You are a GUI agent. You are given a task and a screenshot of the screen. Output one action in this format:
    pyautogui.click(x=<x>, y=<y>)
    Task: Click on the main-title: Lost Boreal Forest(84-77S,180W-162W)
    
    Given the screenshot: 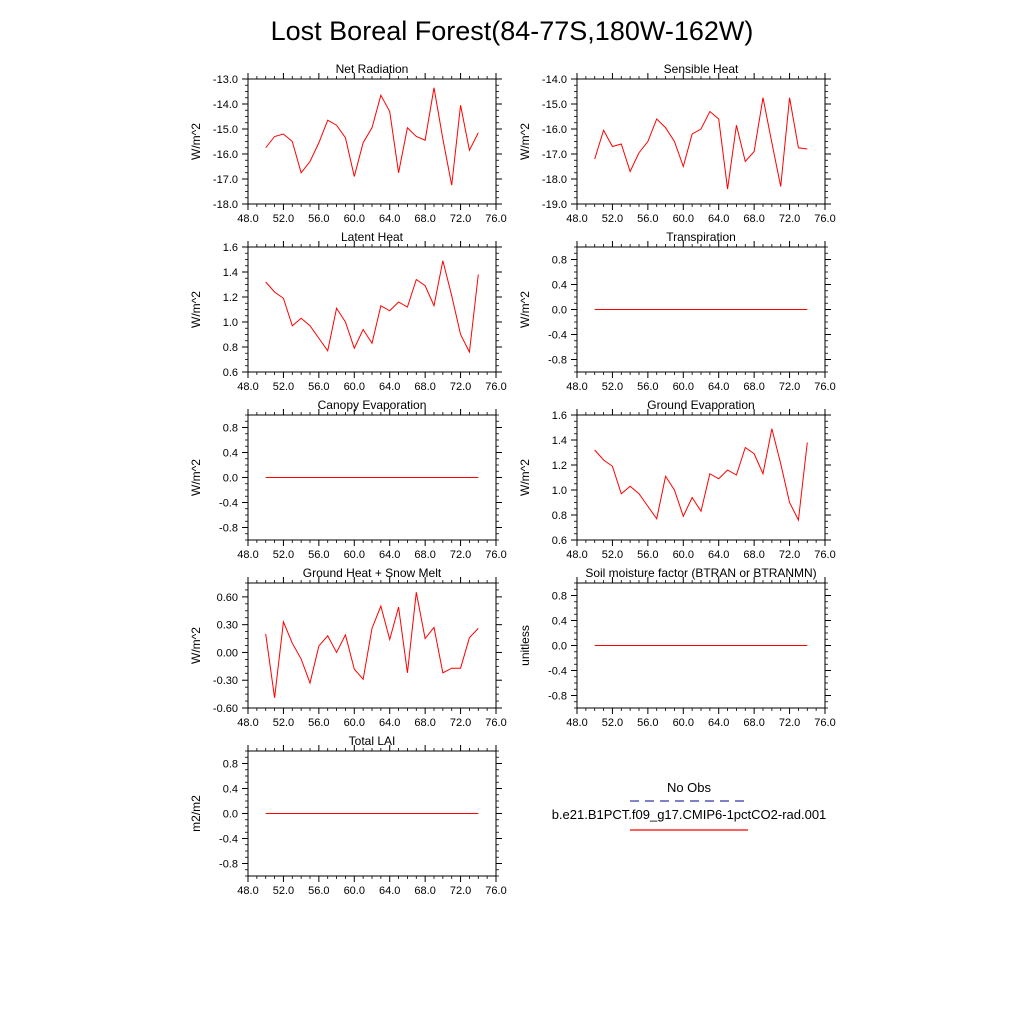 What is the action you would take?
    pyautogui.click(x=512, y=31)
    